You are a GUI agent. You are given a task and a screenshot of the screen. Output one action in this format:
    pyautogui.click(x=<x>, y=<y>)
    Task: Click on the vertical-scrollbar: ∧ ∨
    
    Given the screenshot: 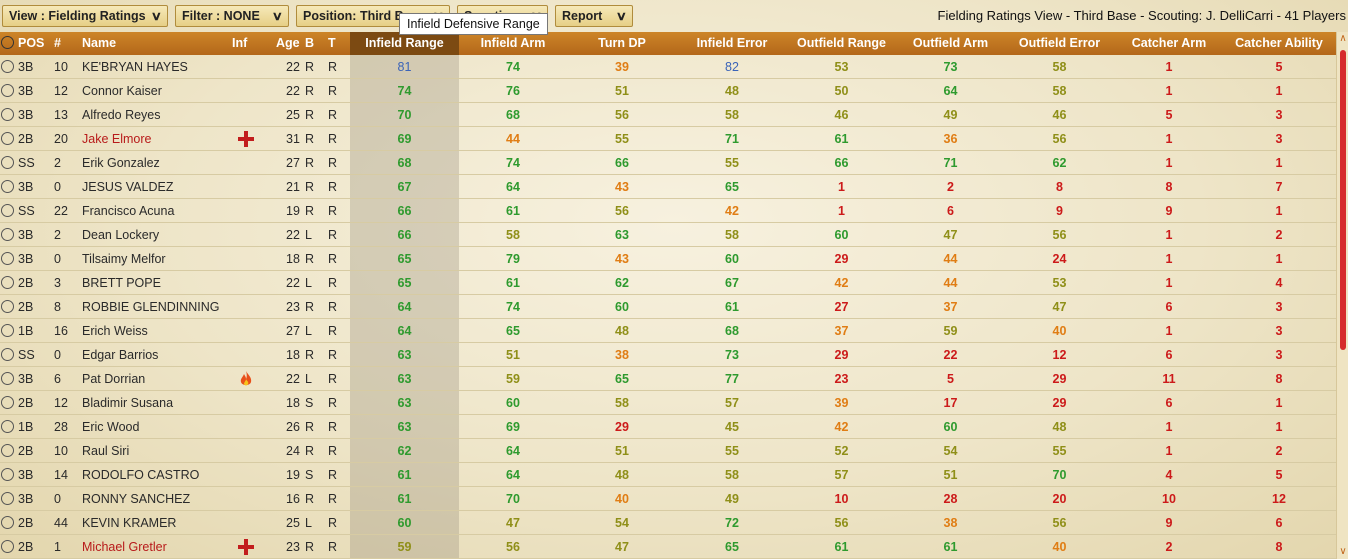 What is the action you would take?
    pyautogui.click(x=1342, y=295)
    